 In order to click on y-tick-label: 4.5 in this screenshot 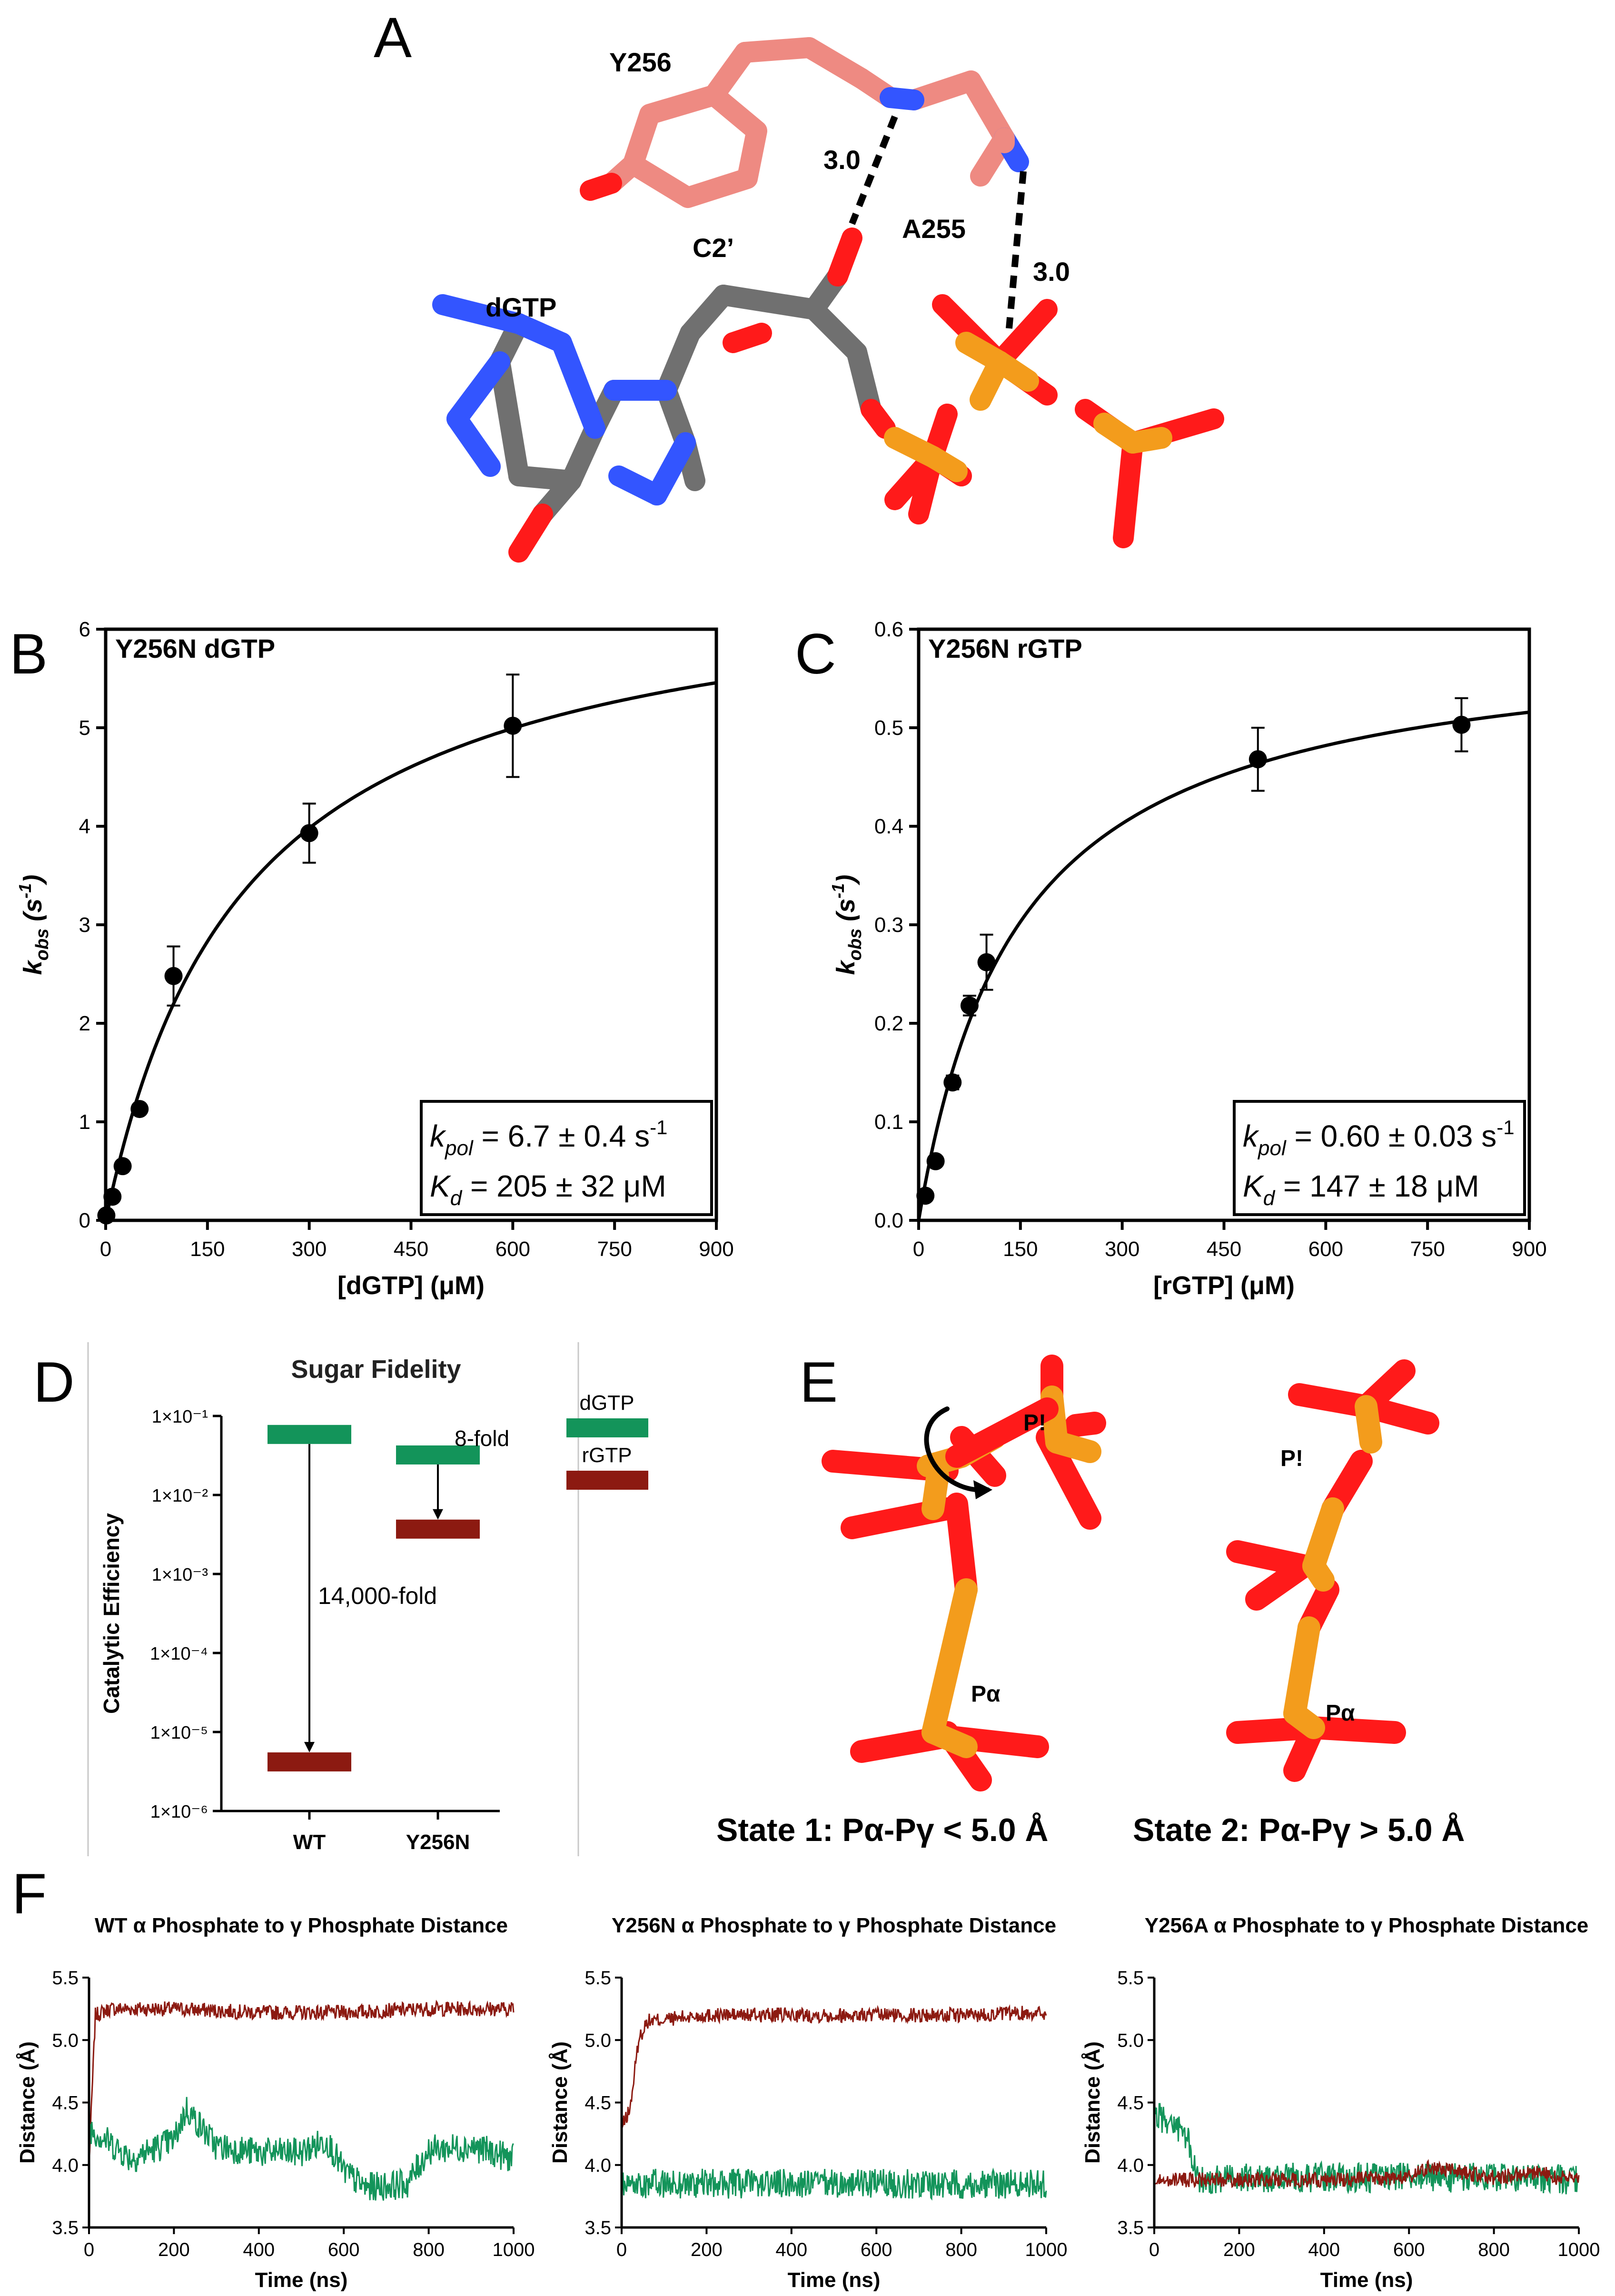, I will do `click(65, 2103)`.